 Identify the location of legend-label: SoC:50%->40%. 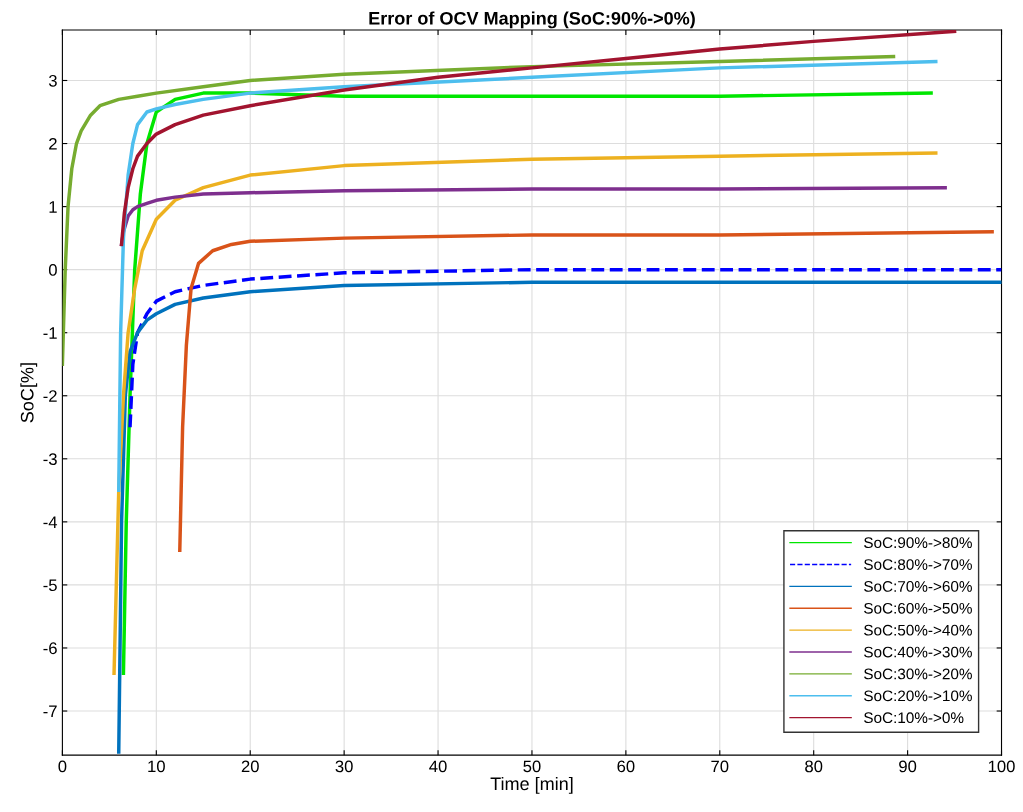
(918, 630).